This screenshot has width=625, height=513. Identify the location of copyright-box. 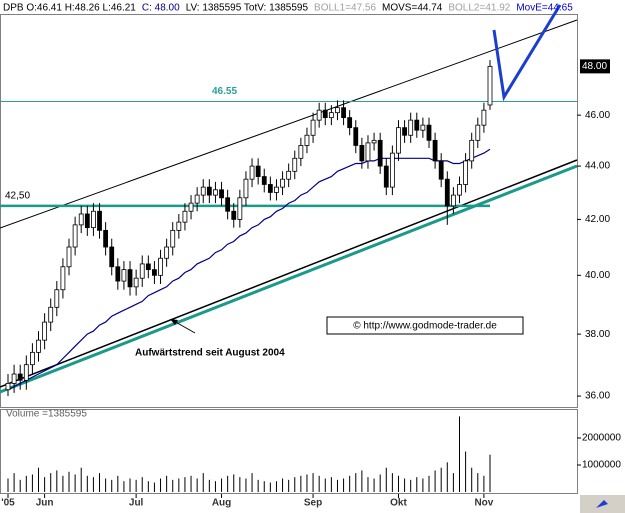
(425, 325).